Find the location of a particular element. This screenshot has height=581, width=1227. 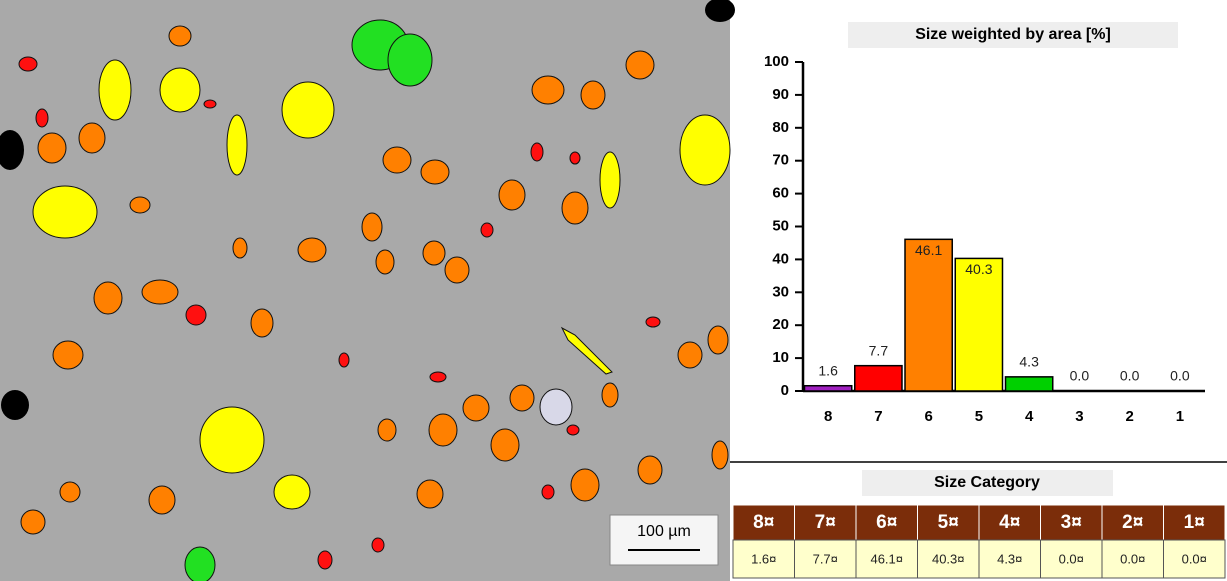

value-label: 40.3 is located at coordinates (978, 269).